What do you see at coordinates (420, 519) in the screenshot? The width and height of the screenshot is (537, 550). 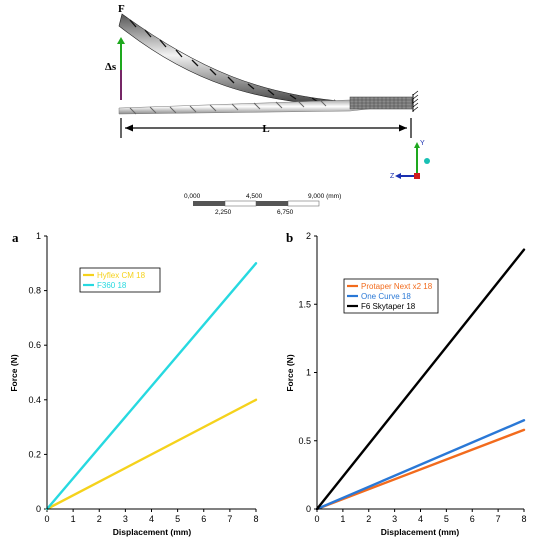 I see `chart-b-x-tick-label: 4` at bounding box center [420, 519].